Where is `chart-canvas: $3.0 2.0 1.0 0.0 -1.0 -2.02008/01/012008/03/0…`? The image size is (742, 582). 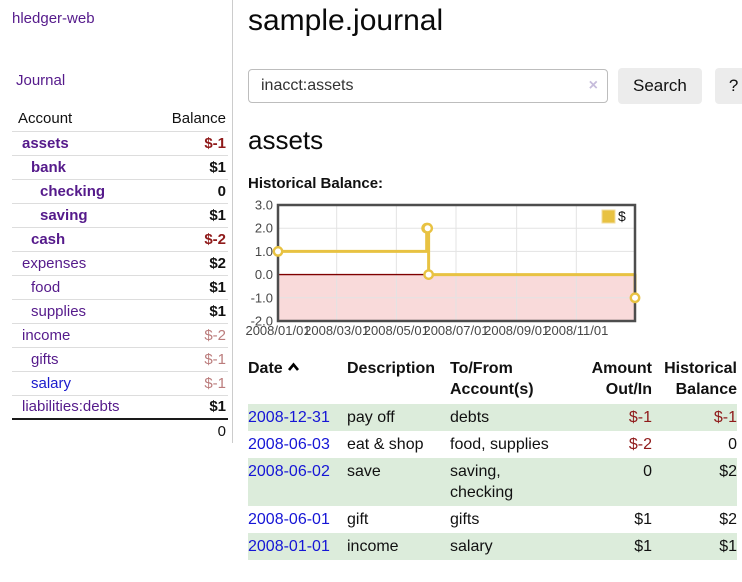
chart-canvas: $3.0 2.0 1.0 0.0 -1.0 -2.02008/01/012008/03/0… is located at coordinates (443, 268).